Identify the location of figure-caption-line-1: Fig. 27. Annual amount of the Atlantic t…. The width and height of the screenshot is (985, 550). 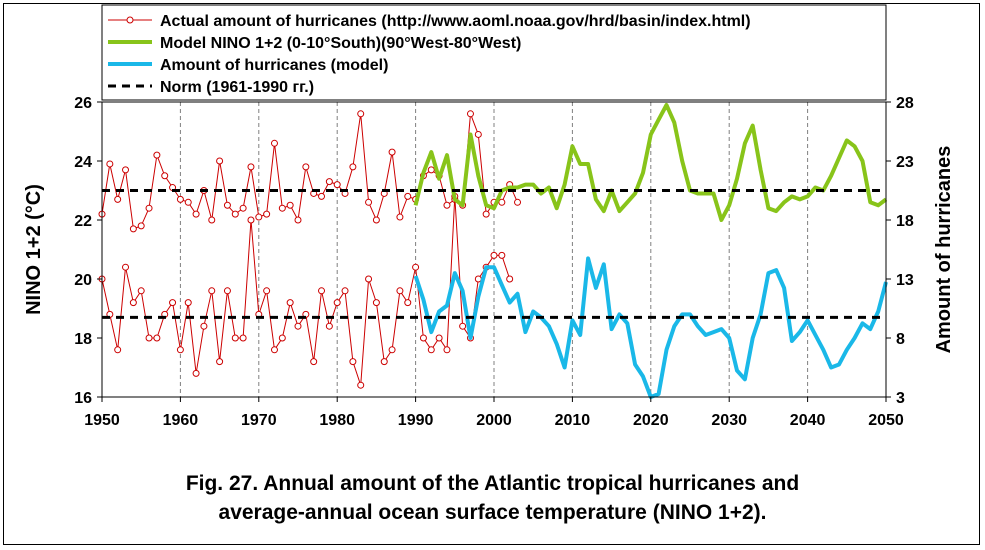
(492, 483).